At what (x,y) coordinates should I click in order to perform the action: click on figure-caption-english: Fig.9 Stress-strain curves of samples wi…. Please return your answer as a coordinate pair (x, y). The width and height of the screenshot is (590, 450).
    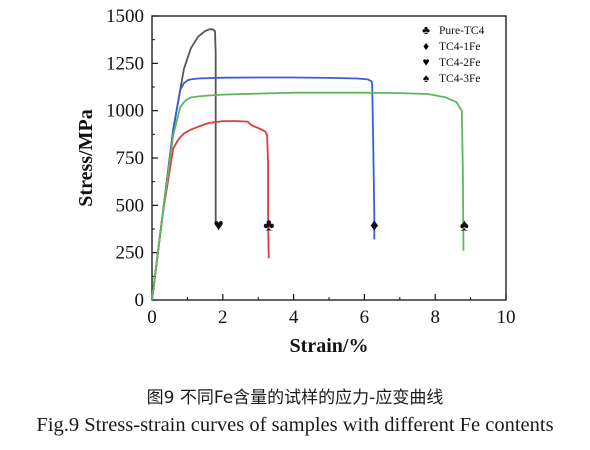
    Looking at the image, I should click on (295, 425).